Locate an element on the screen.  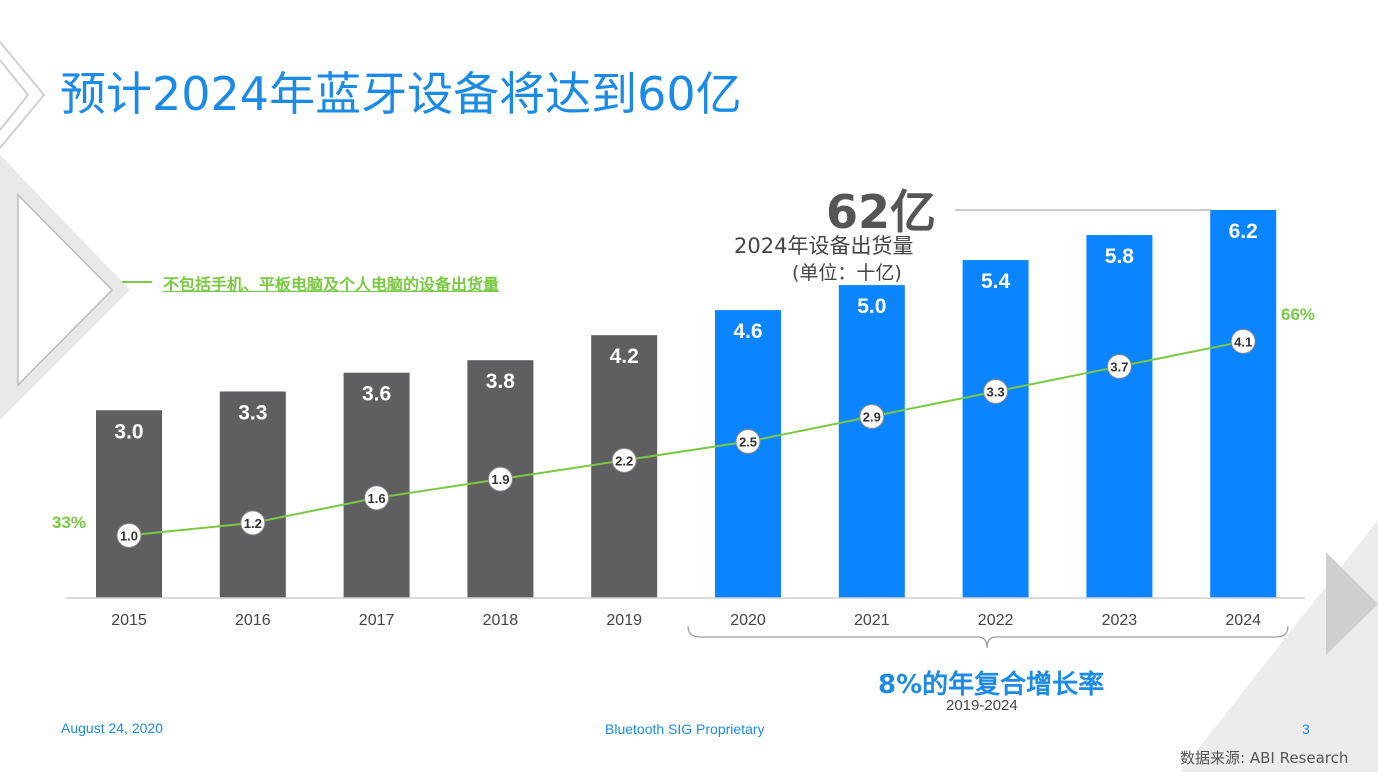
x-tick-label: 2015 is located at coordinates (129, 620).